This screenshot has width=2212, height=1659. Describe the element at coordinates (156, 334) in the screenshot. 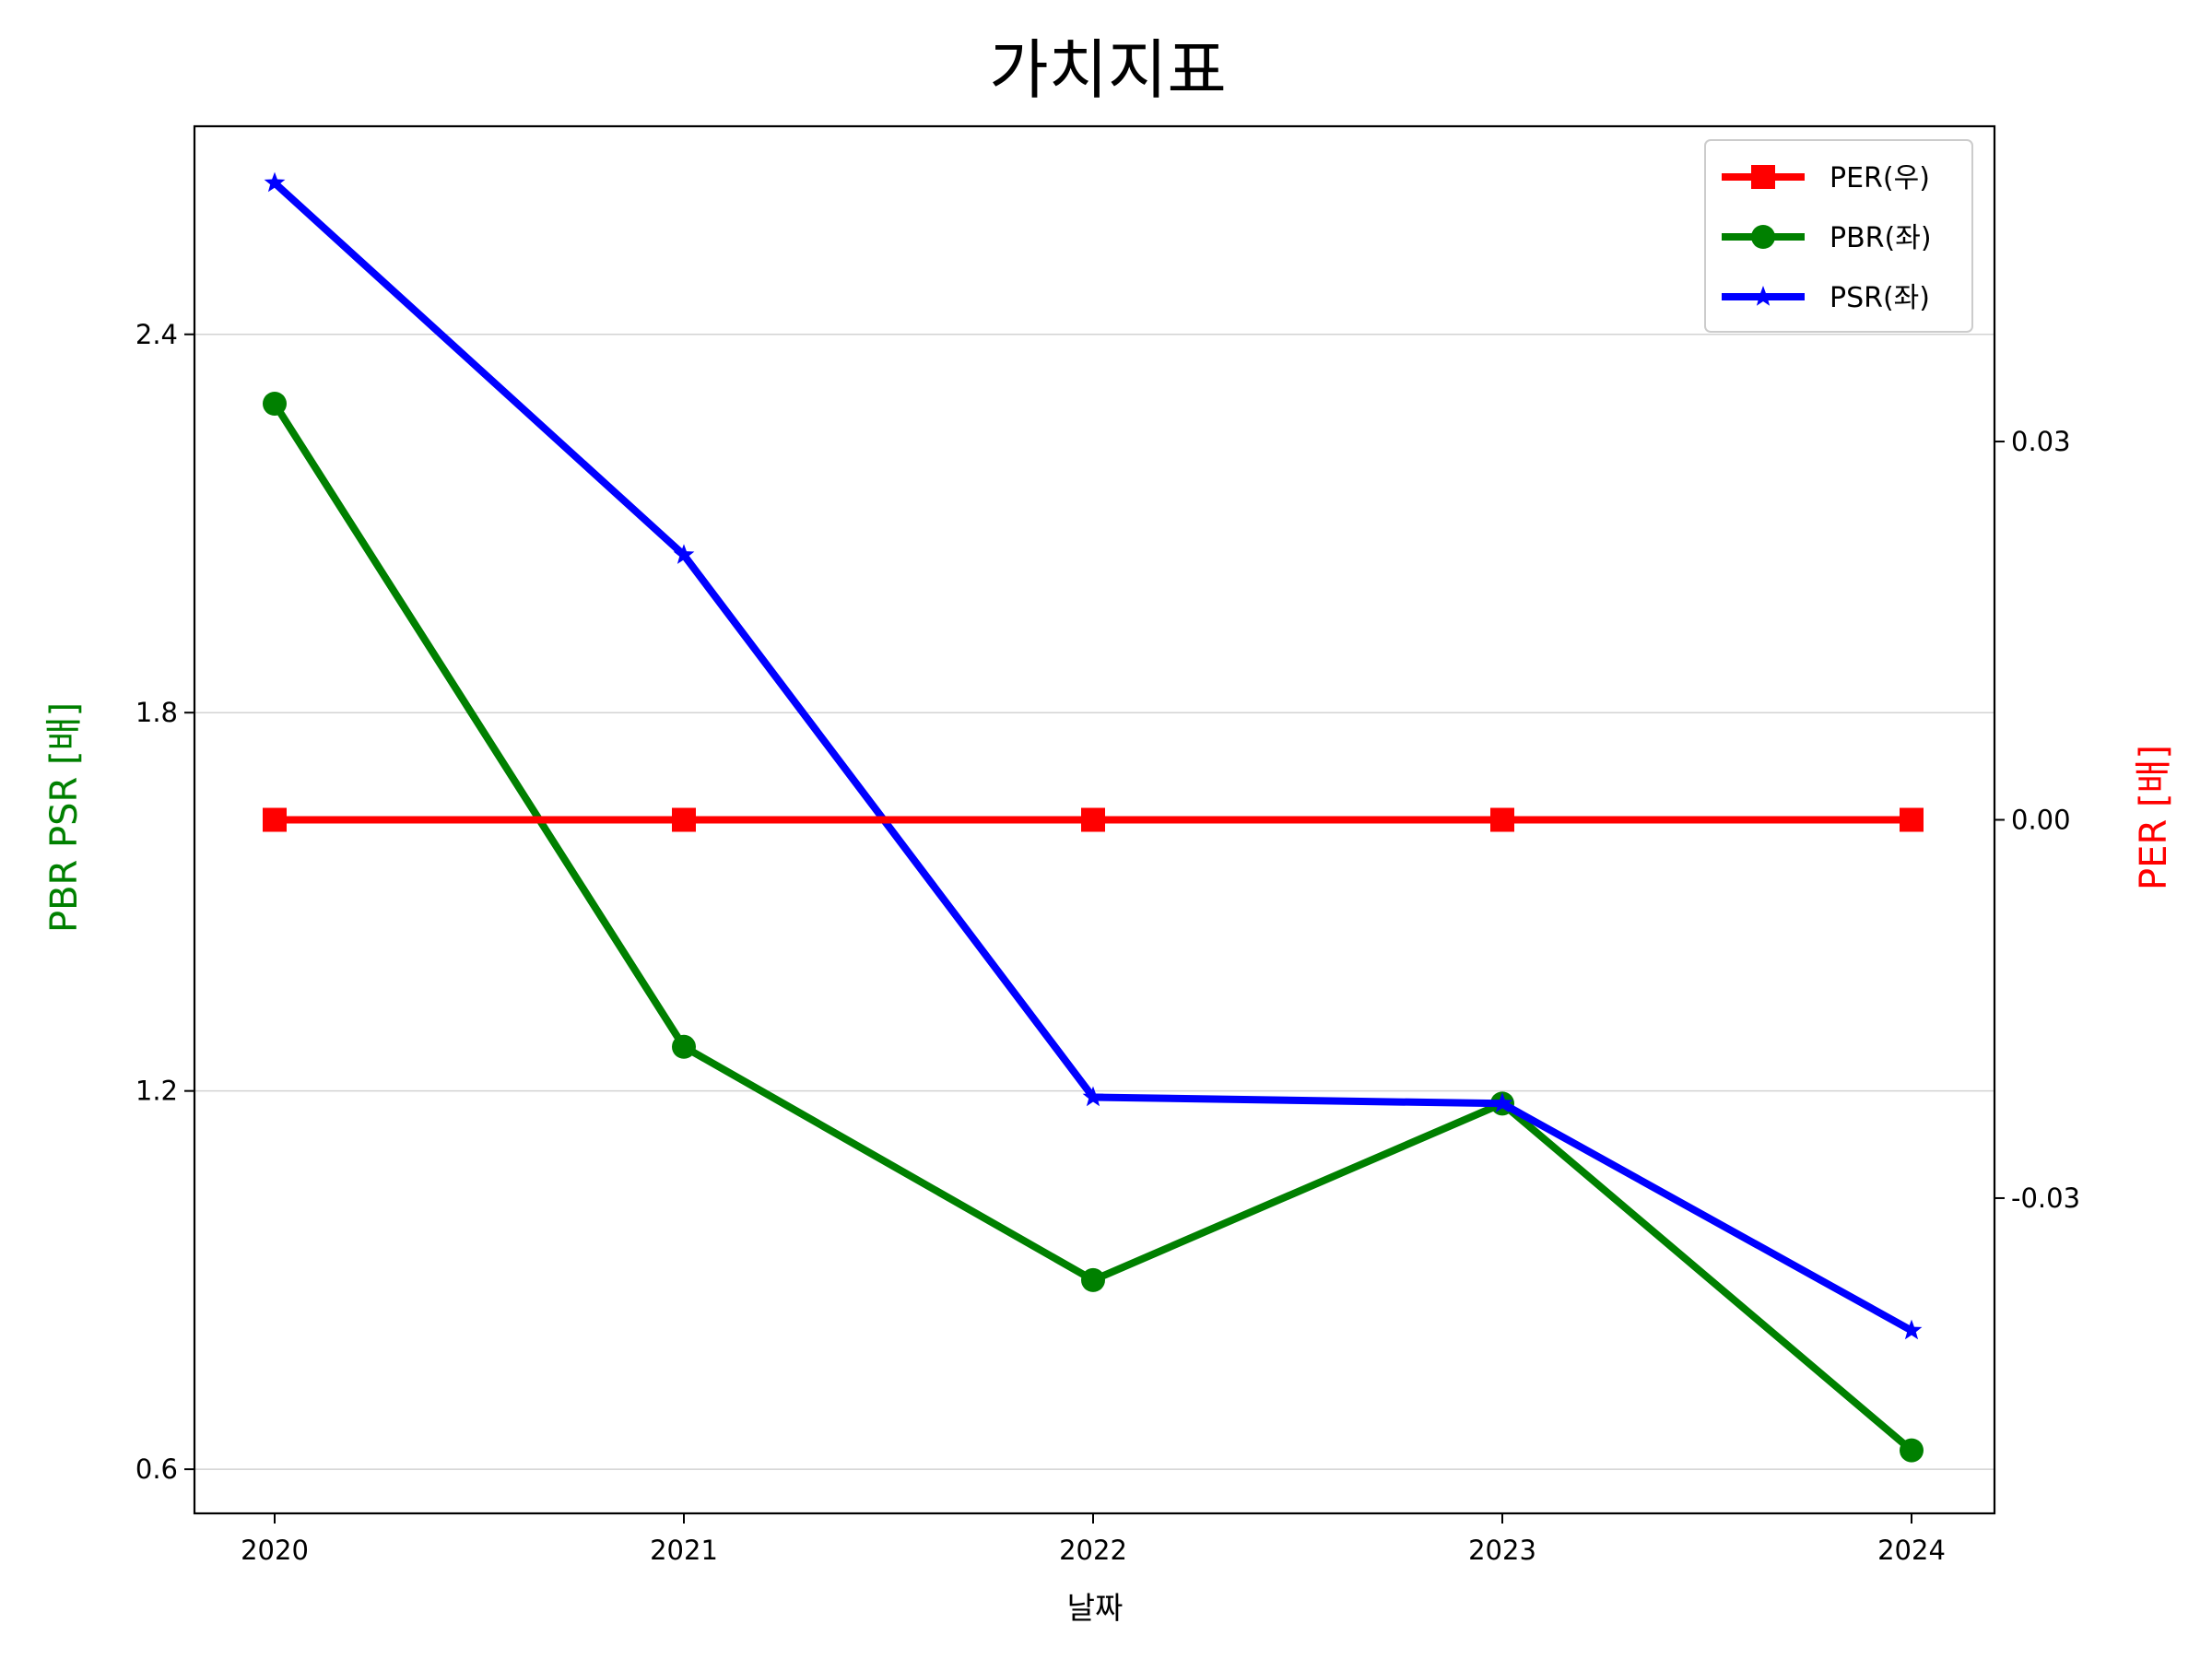

I see `y-left-tick-label: 2.4` at that location.